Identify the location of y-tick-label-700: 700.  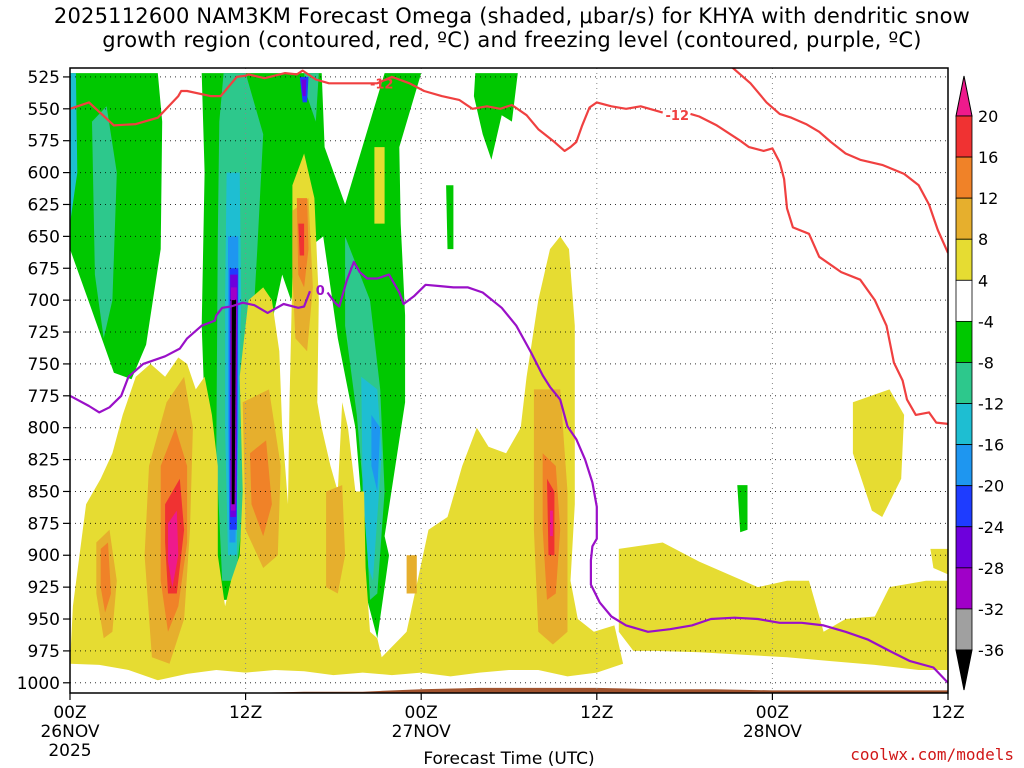
(44, 301).